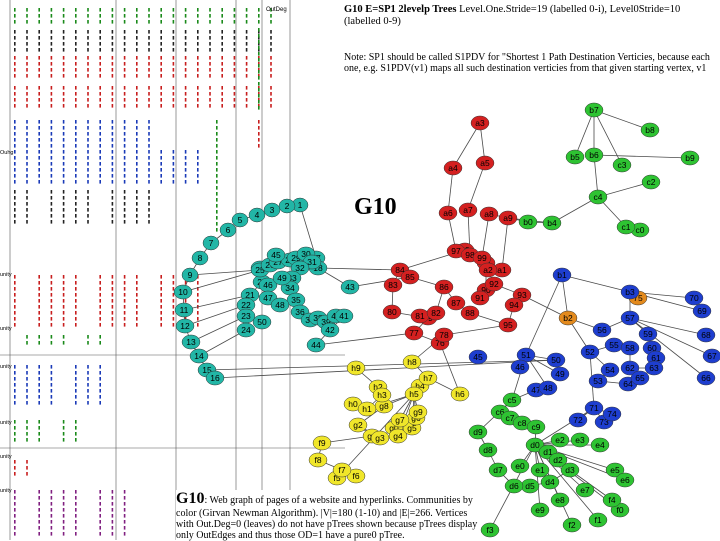 The image size is (720, 541). Describe the element at coordinates (268, 298) in the screenshot. I see `node-label: 47` at that location.